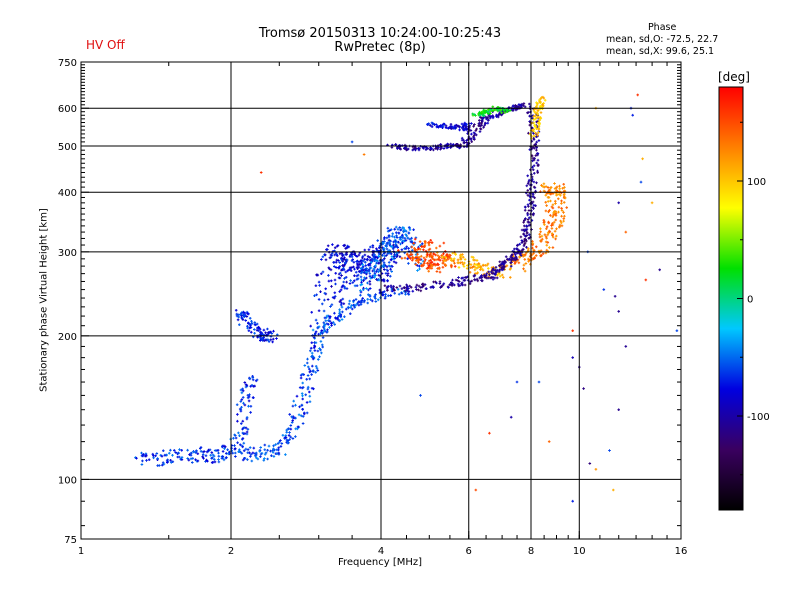 The width and height of the screenshot is (800, 600). What do you see at coordinates (750, 300) in the screenshot?
I see `colorbar-tick-label: 0` at bounding box center [750, 300].